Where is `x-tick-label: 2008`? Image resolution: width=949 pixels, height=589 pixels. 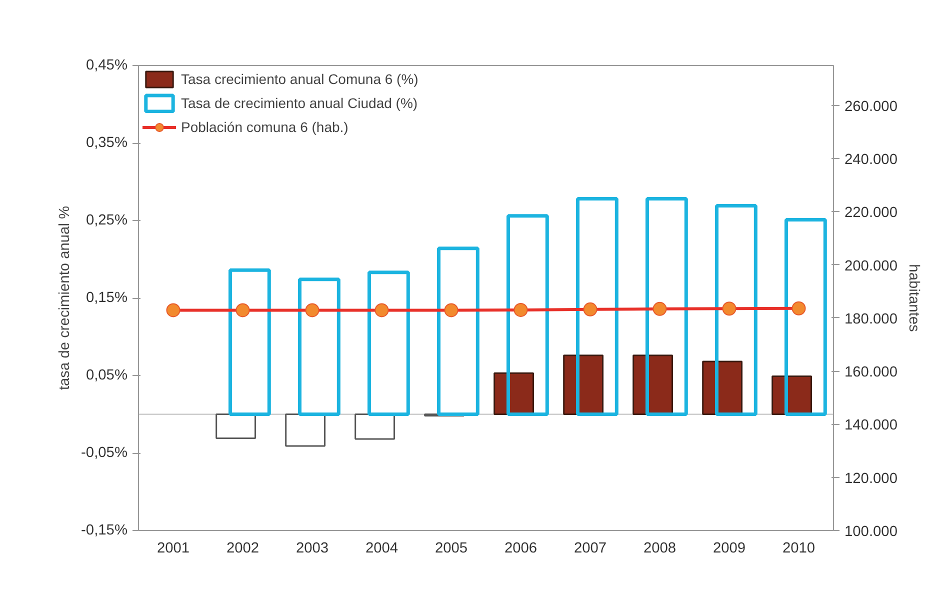
x-tick-label: 2008 is located at coordinates (659, 548).